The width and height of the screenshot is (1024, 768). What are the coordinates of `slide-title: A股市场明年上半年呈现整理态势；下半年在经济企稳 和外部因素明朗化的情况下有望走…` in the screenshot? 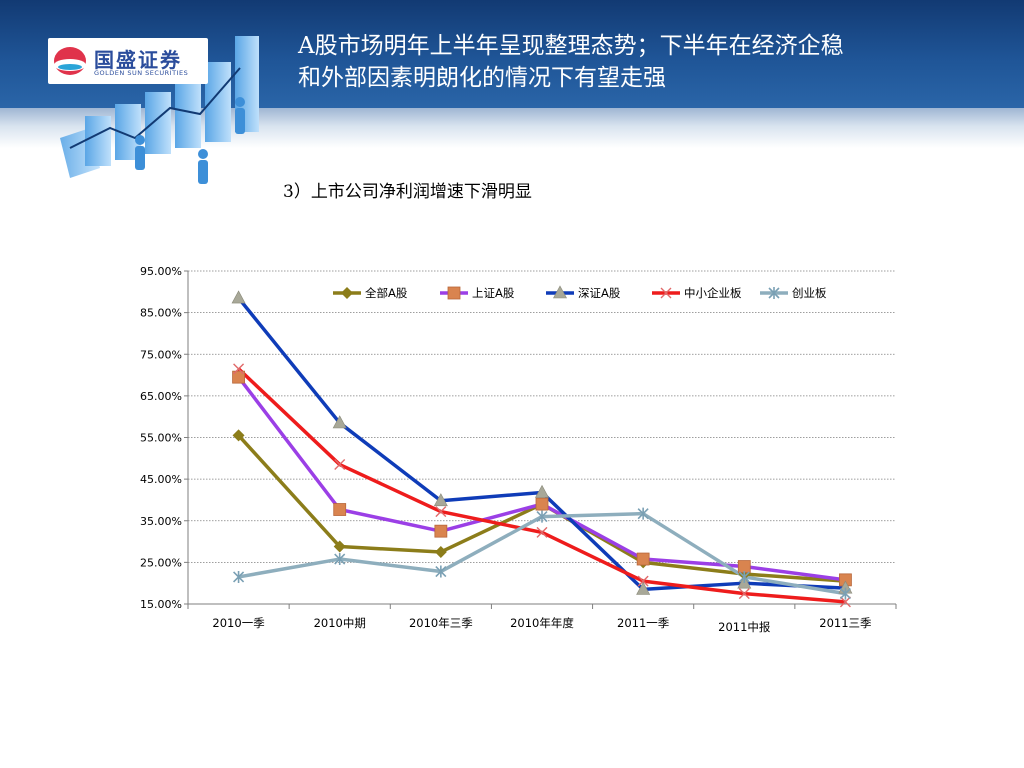 It's located at (648, 62).